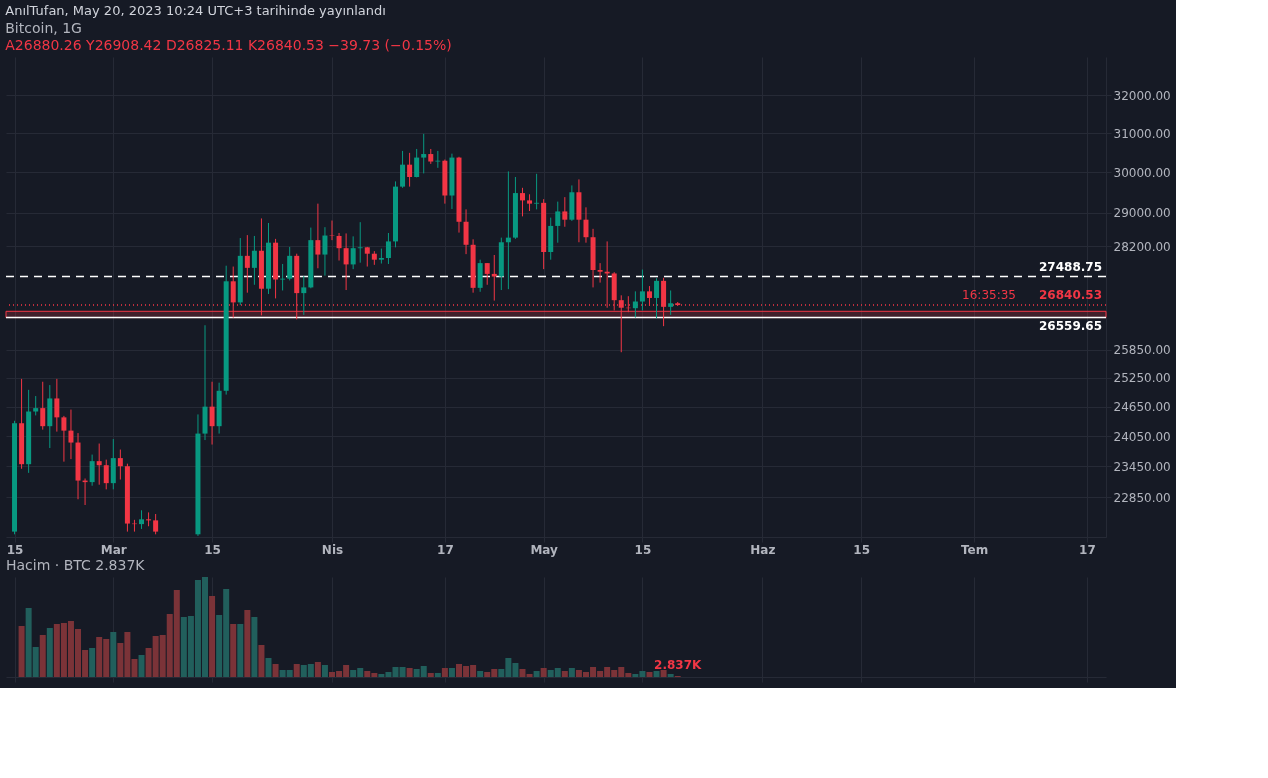 The width and height of the screenshot is (1268, 778). Describe the element at coordinates (1142, 350) in the screenshot. I see `y-tick-label: 25850.00` at that location.